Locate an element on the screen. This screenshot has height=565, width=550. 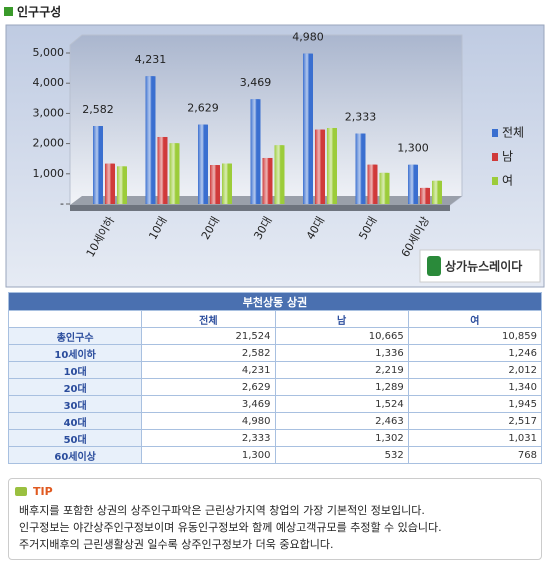
value-cell: 1,524 is located at coordinates (341, 404).